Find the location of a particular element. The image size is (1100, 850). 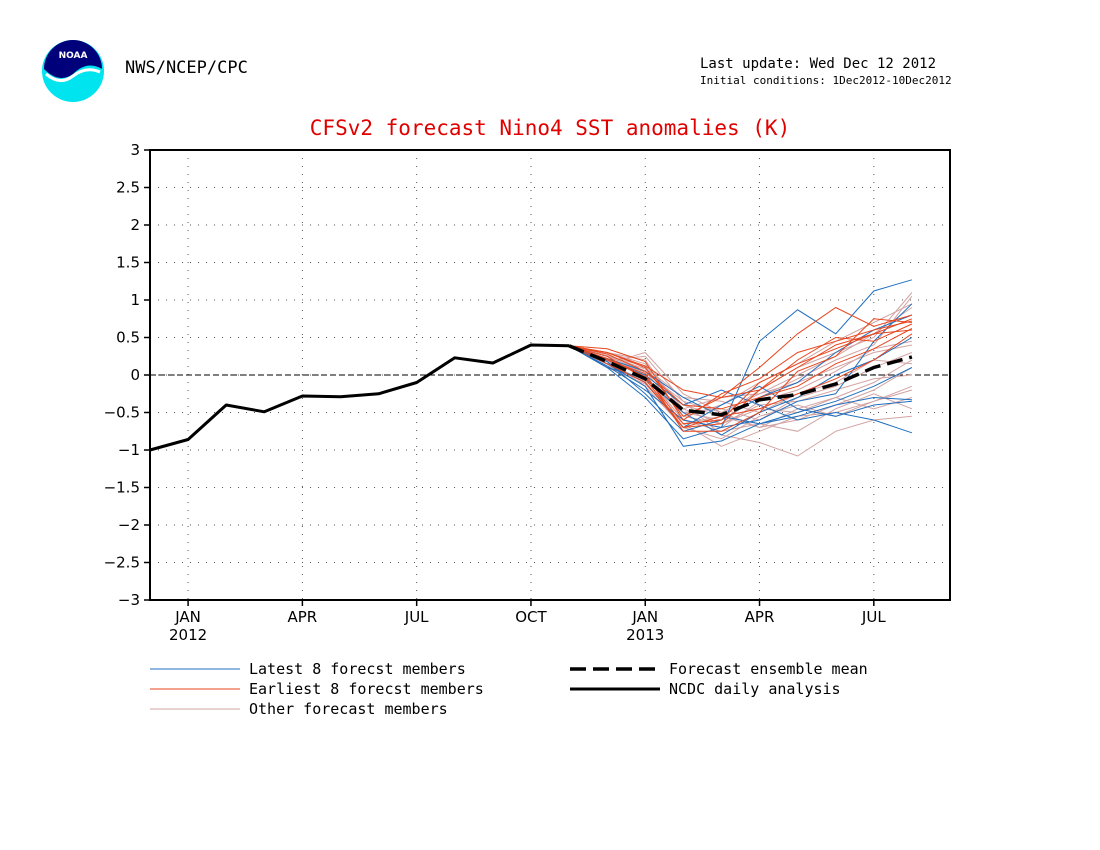

series is located at coordinates (531, 368).